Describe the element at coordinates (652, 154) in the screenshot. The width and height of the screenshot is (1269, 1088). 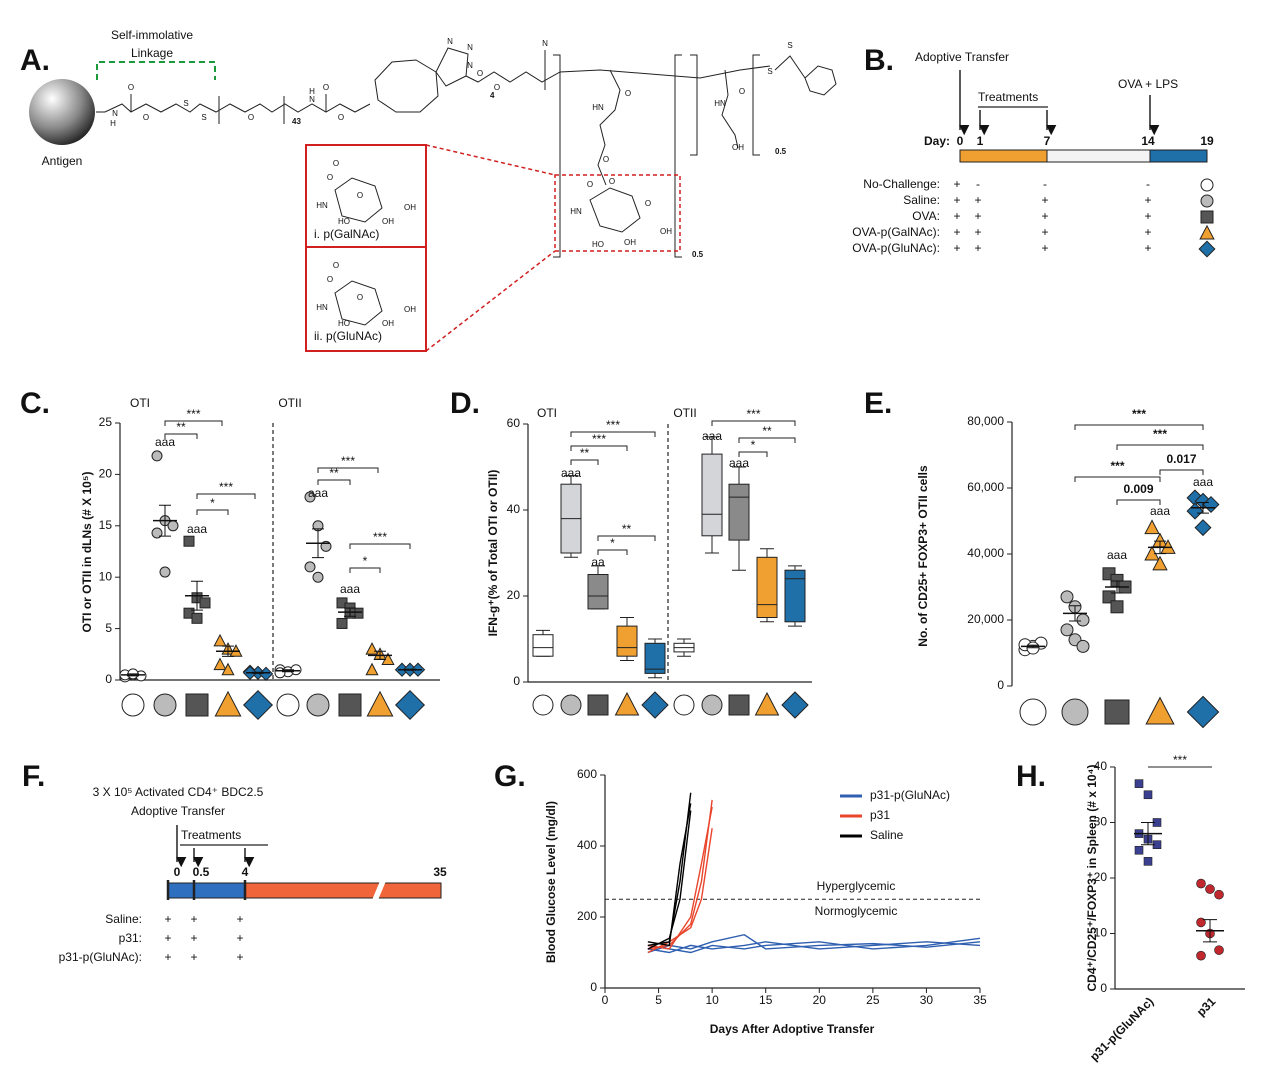
I see `brackets` at that location.